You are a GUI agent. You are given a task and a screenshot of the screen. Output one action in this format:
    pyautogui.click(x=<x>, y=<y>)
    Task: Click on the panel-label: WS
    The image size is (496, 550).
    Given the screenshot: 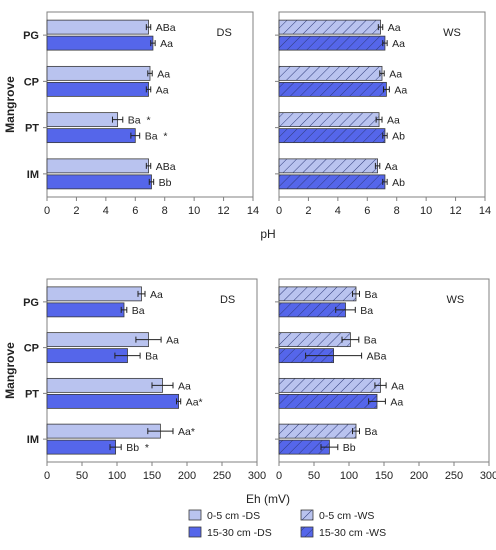 What is the action you would take?
    pyautogui.click(x=452, y=33)
    